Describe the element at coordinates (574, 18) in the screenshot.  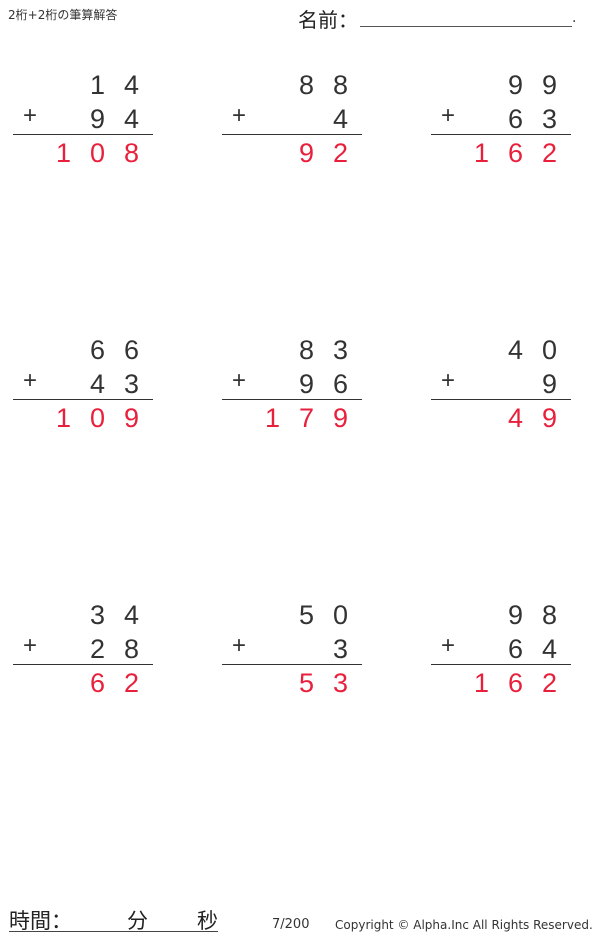
I see `name-end-mark: .` at that location.